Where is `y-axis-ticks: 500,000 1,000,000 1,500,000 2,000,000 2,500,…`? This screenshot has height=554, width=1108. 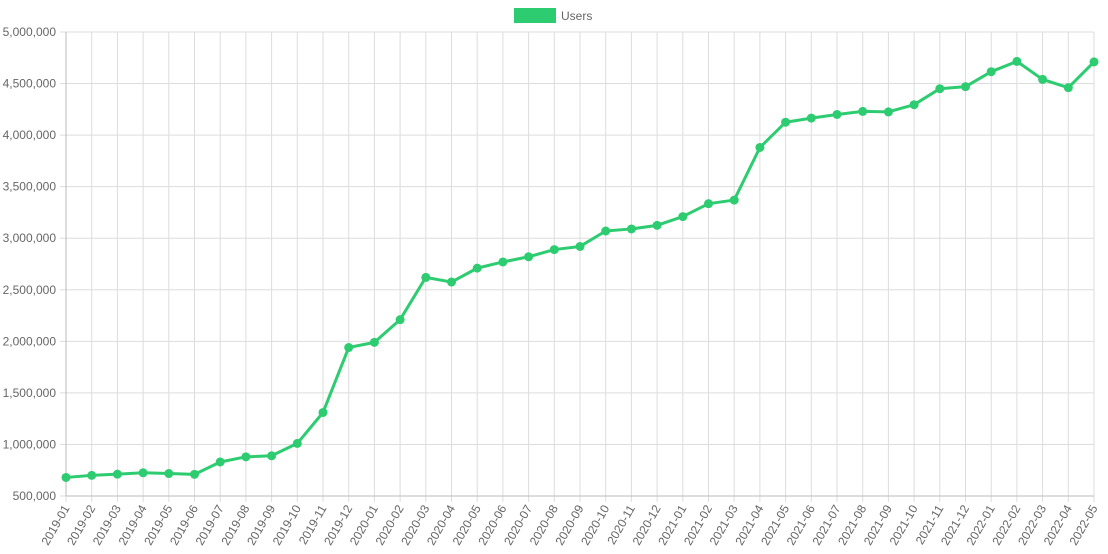 y-axis-ticks: 500,000 1,000,000 1,500,000 2,000,000 2,500,… is located at coordinates (30, 264).